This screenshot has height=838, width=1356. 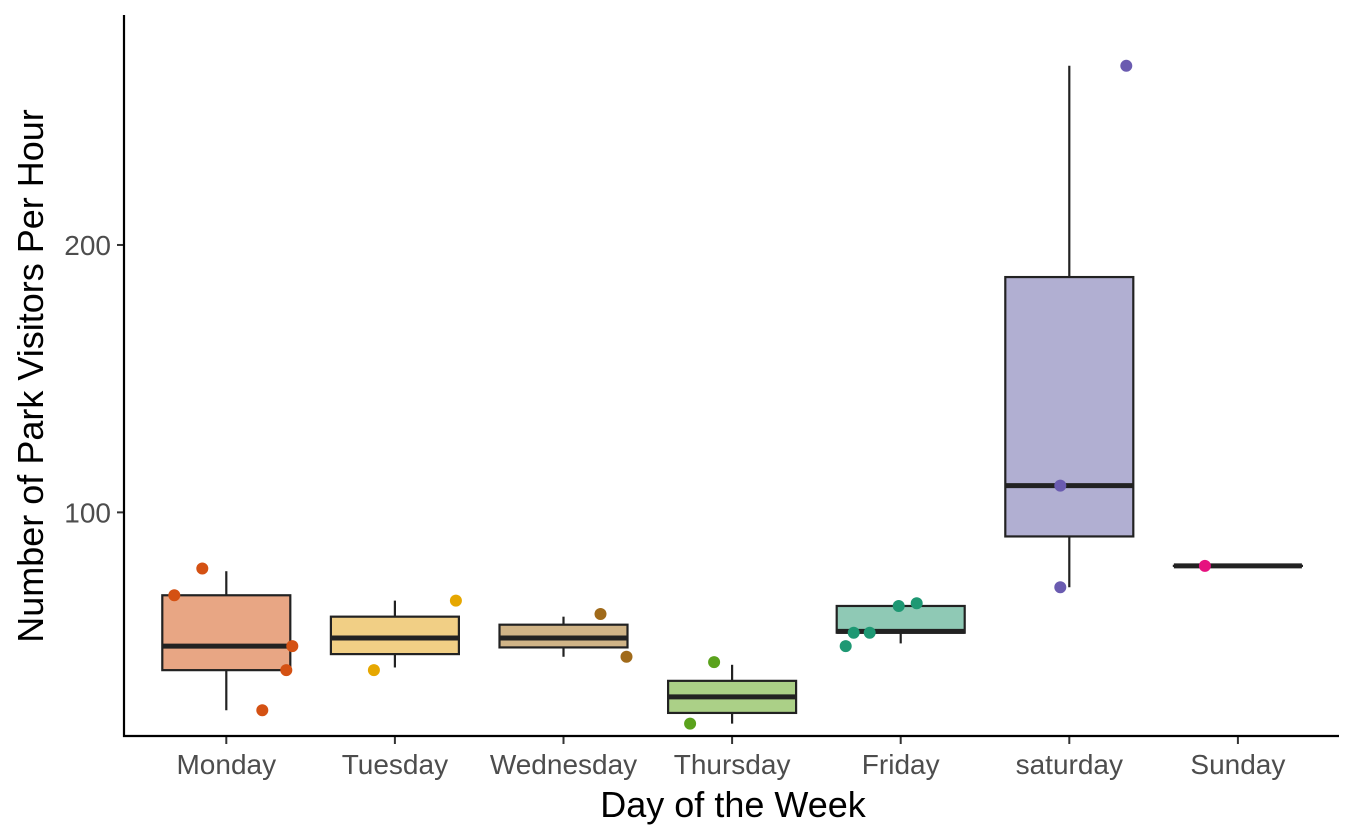 What do you see at coordinates (87, 245) in the screenshot?
I see `y-tick-label: 200` at bounding box center [87, 245].